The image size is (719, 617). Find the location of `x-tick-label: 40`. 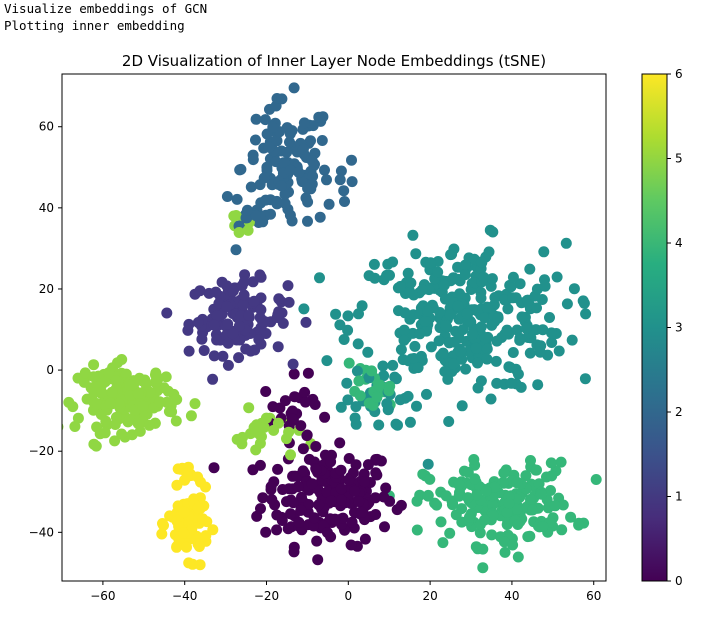

x-tick-label: 40 is located at coordinates (511, 596).